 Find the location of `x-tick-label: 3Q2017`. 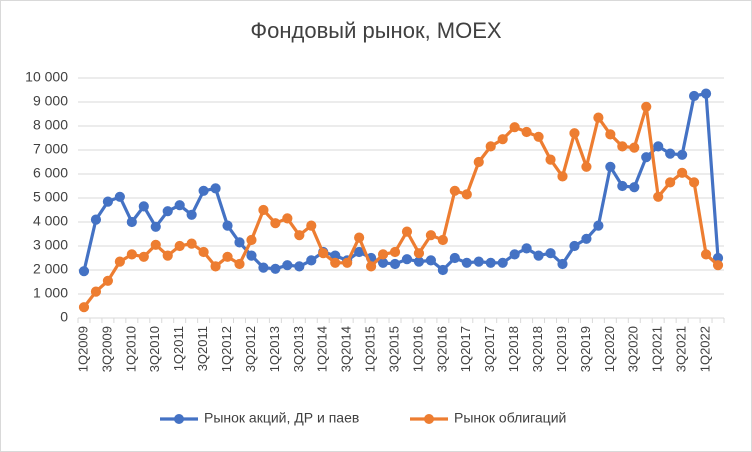

x-tick-label: 3Q2017 is located at coordinates (489, 349).